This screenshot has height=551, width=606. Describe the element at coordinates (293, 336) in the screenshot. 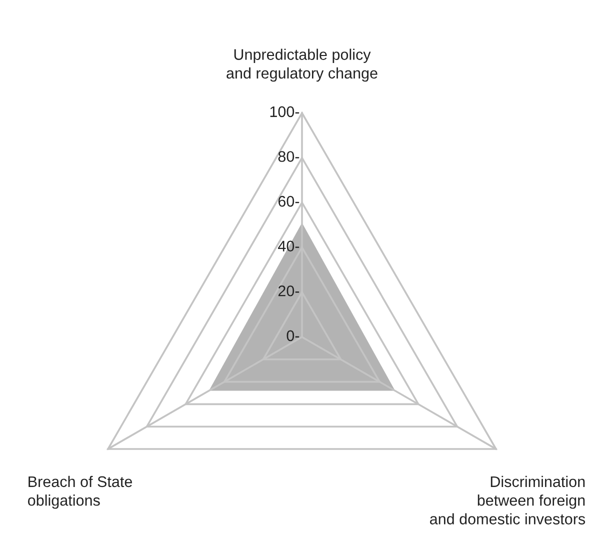

I see `y-tick-label: 0-` at that location.